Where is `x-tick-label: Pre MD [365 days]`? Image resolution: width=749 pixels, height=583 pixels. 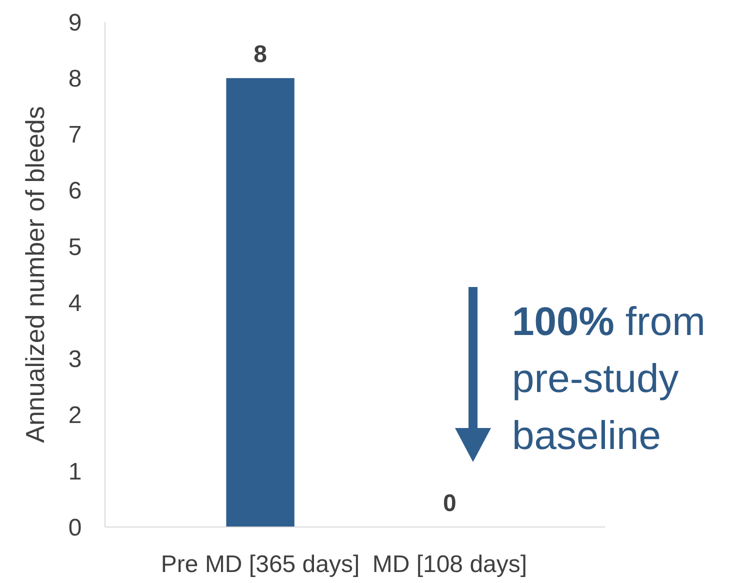 x-tick-label: Pre MD [365 days] is located at coordinates (260, 564).